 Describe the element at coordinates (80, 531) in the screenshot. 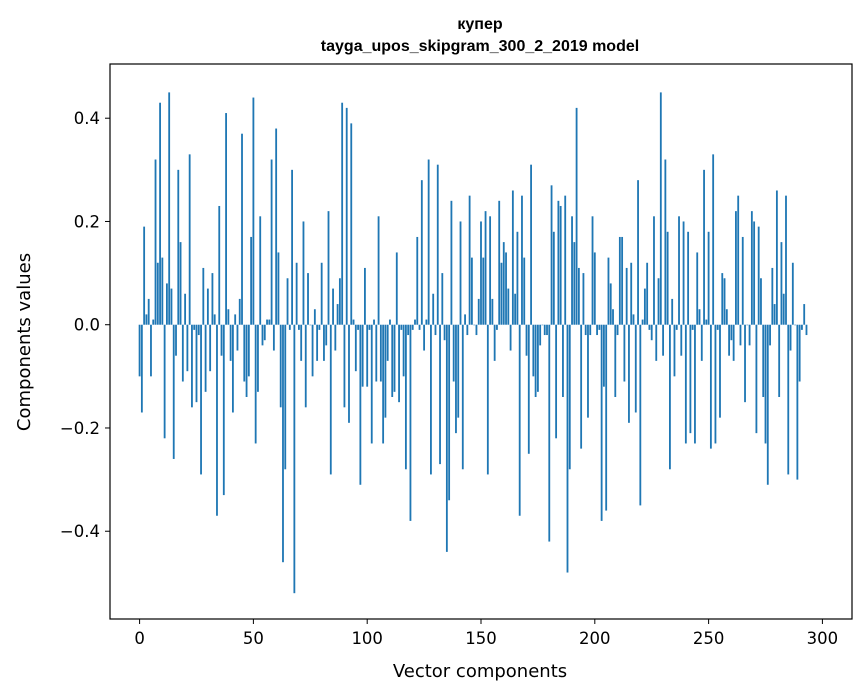

I see `y-tick-label: −0.4` at that location.